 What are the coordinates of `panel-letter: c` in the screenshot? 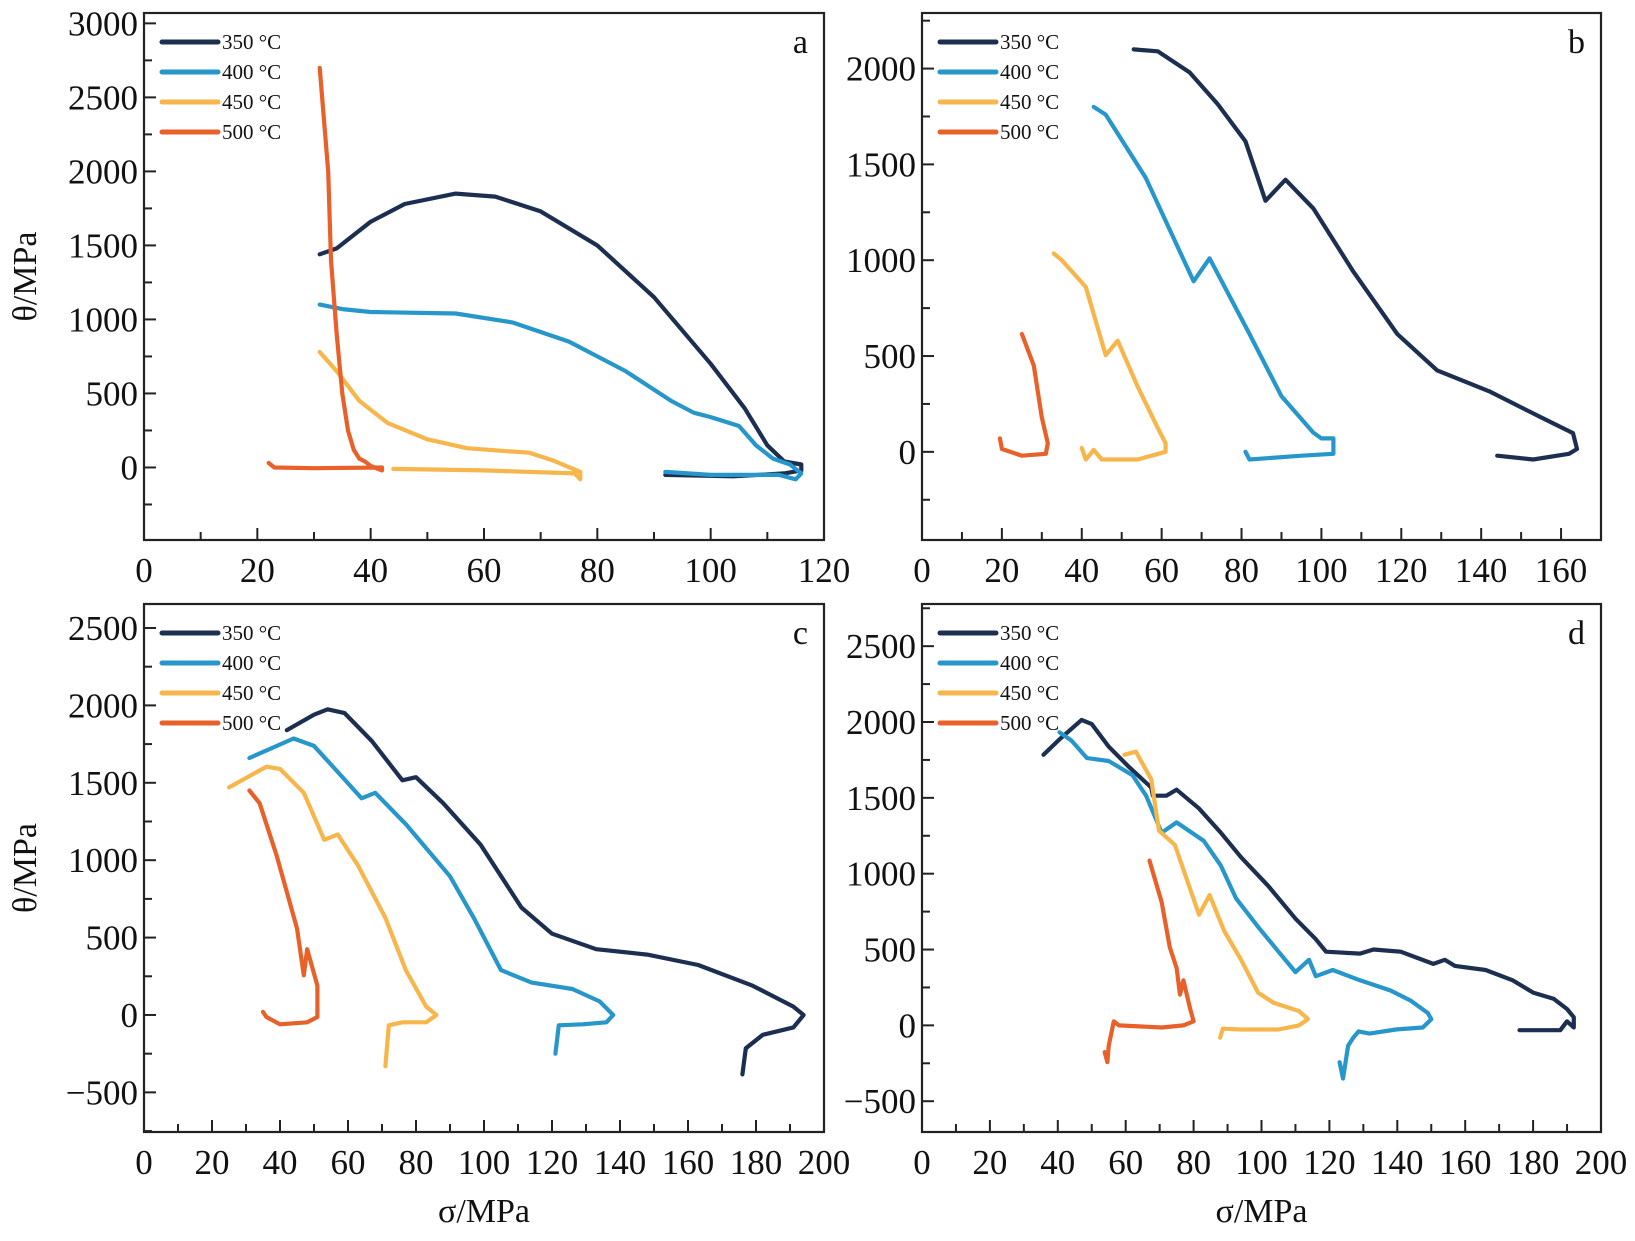 It's located at (800, 633).